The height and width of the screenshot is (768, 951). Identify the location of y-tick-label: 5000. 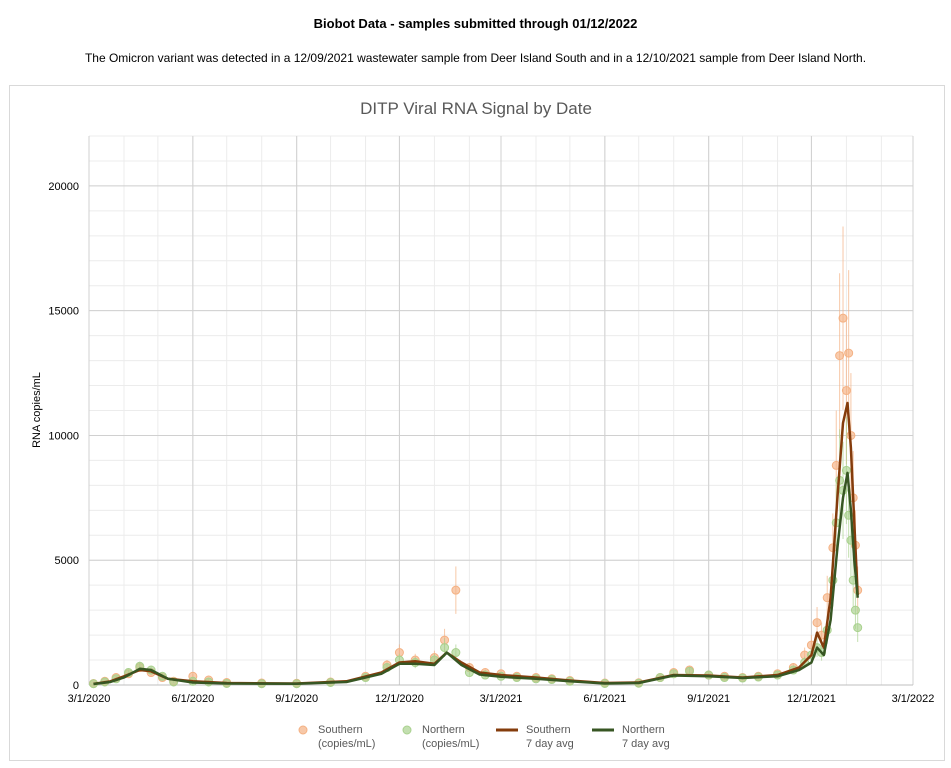
(67, 561).